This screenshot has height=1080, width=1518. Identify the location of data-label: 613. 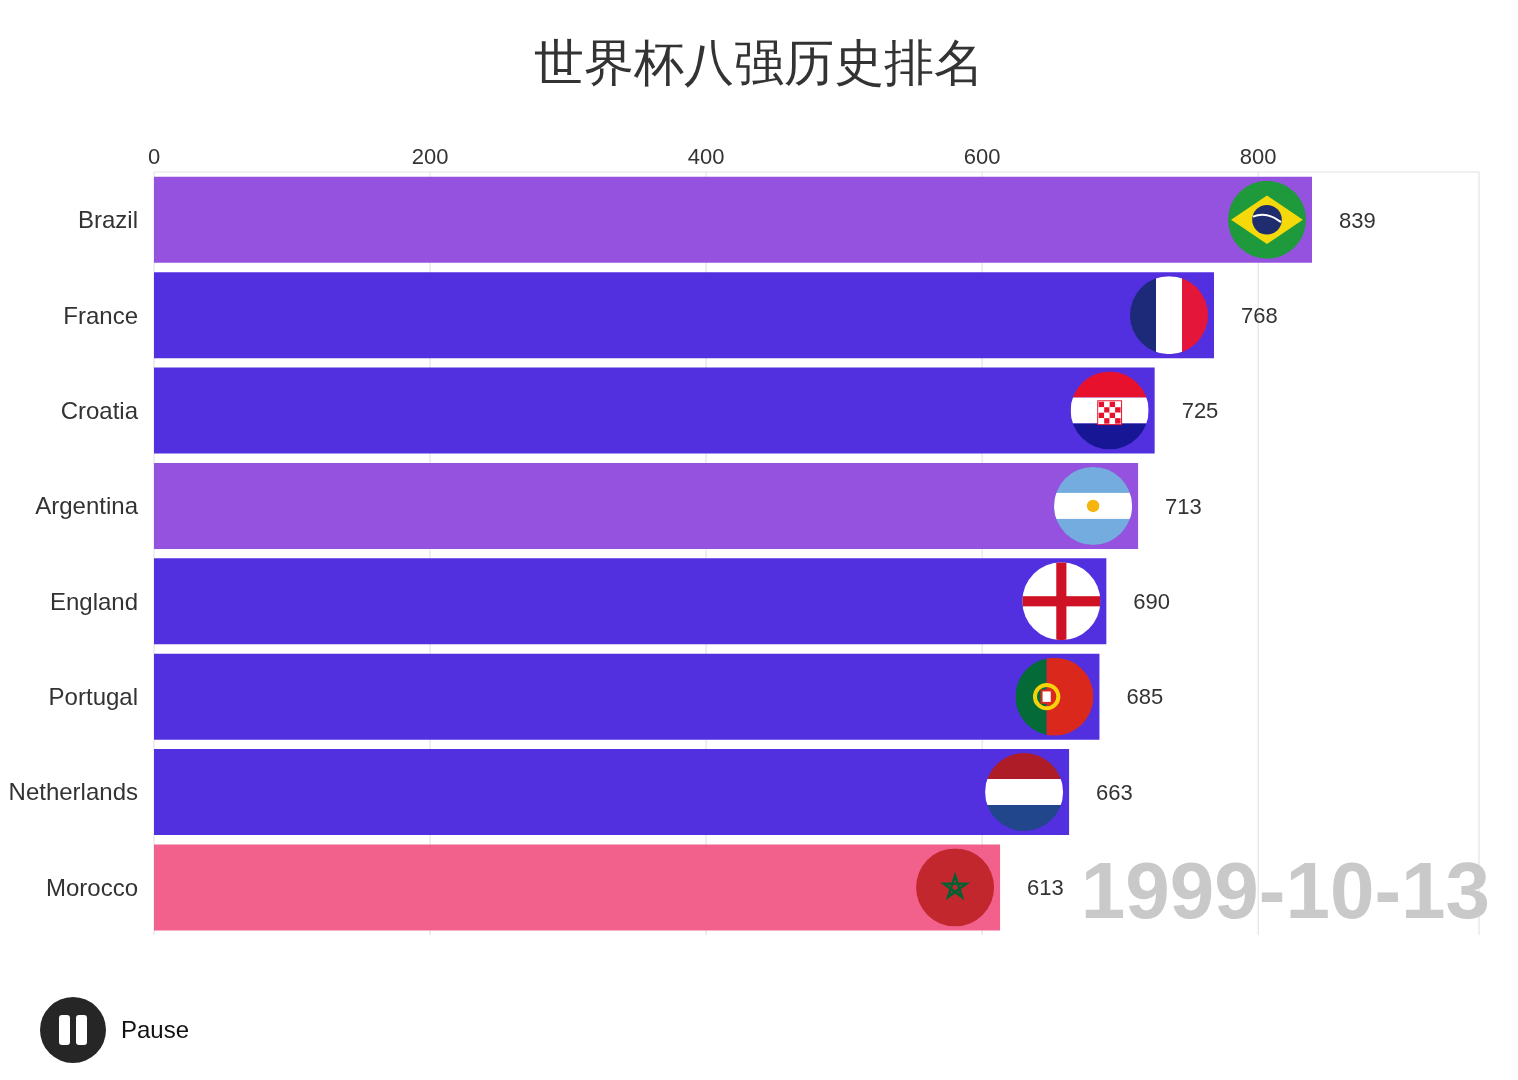
(1045, 888).